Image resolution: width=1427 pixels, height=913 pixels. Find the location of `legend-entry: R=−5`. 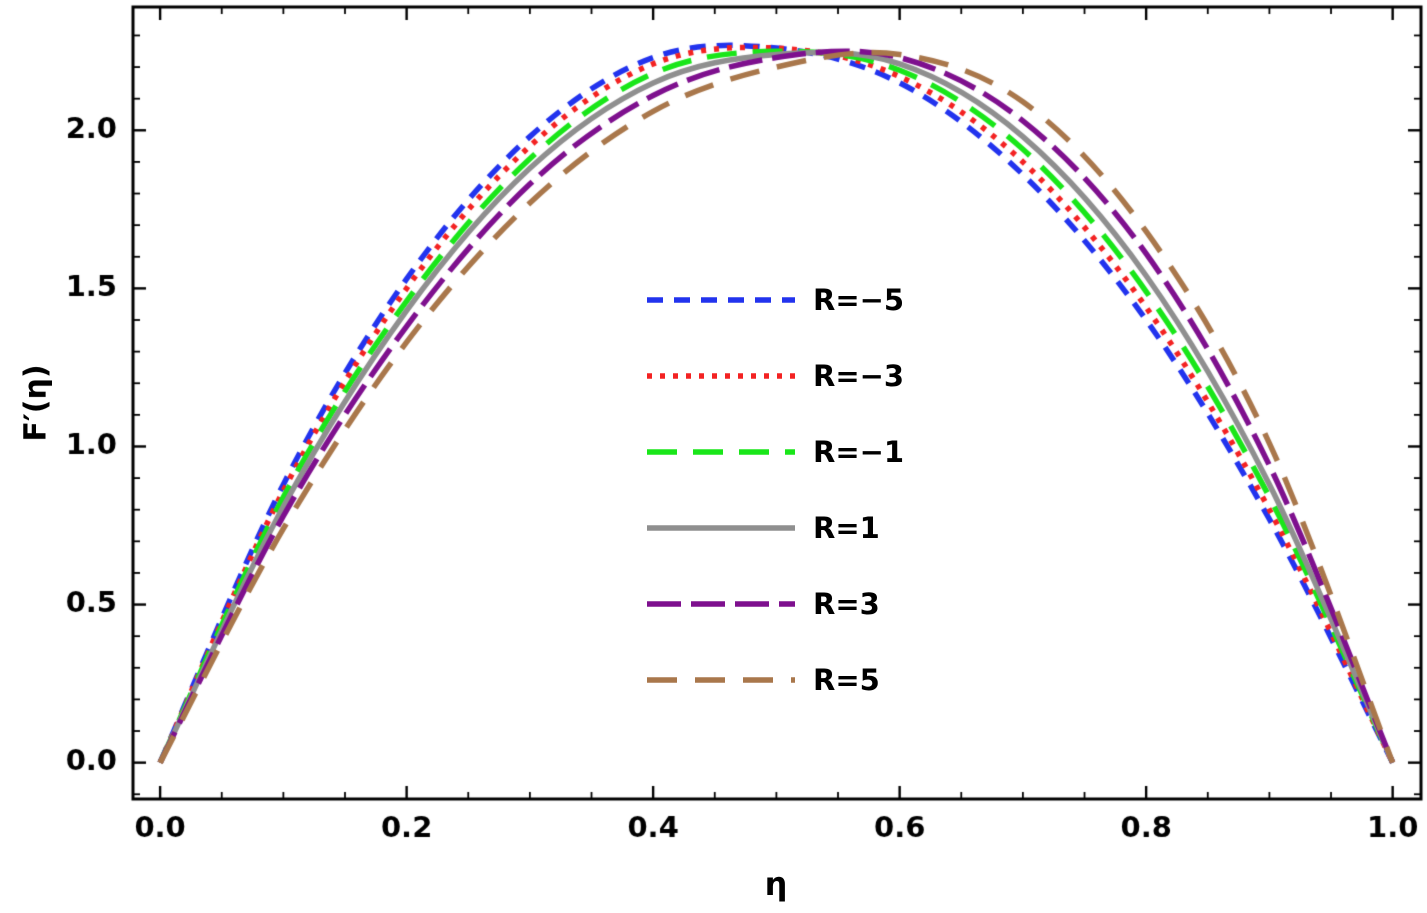

legend-entry: R=−5 is located at coordinates (774, 300).